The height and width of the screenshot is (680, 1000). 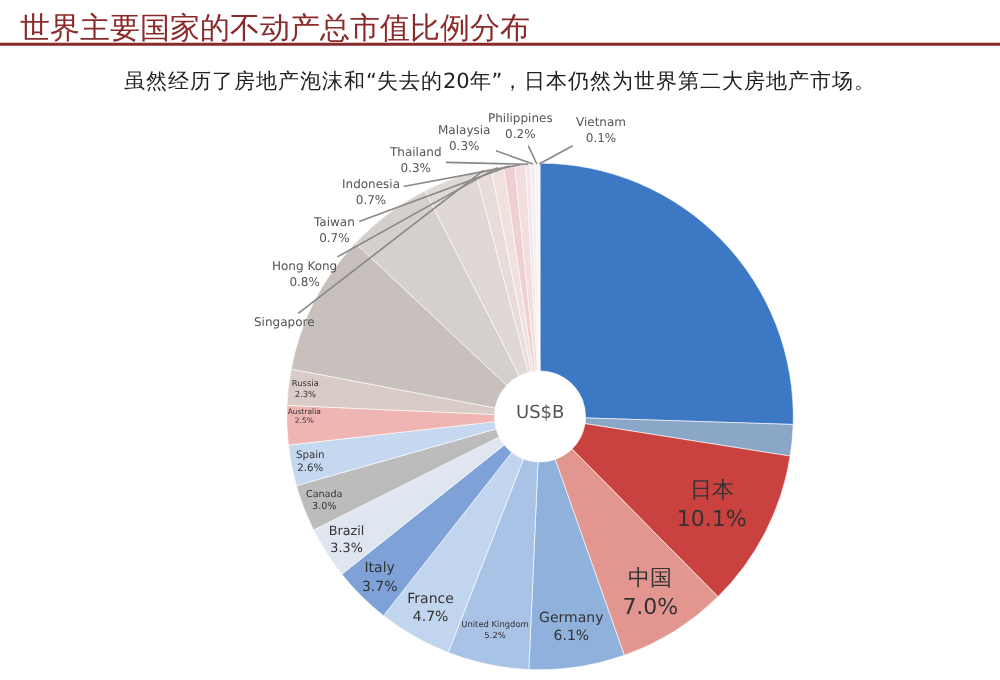 What do you see at coordinates (650, 578) in the screenshot?
I see `slice-label: 中国` at bounding box center [650, 578].